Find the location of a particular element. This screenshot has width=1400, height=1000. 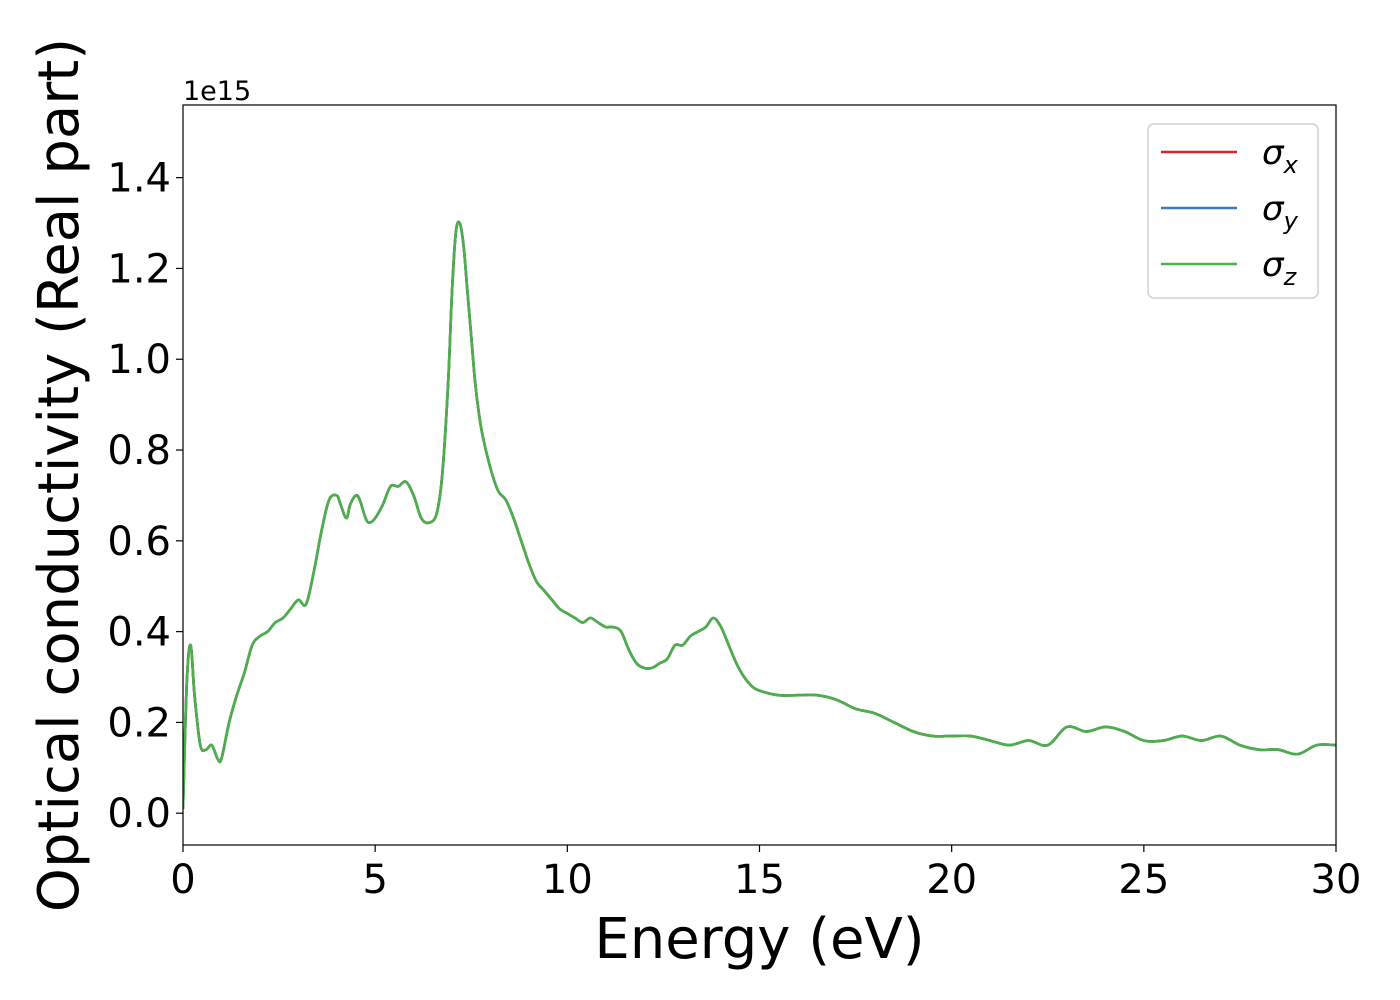

y-tick-label: 0.8 is located at coordinates (139, 451).